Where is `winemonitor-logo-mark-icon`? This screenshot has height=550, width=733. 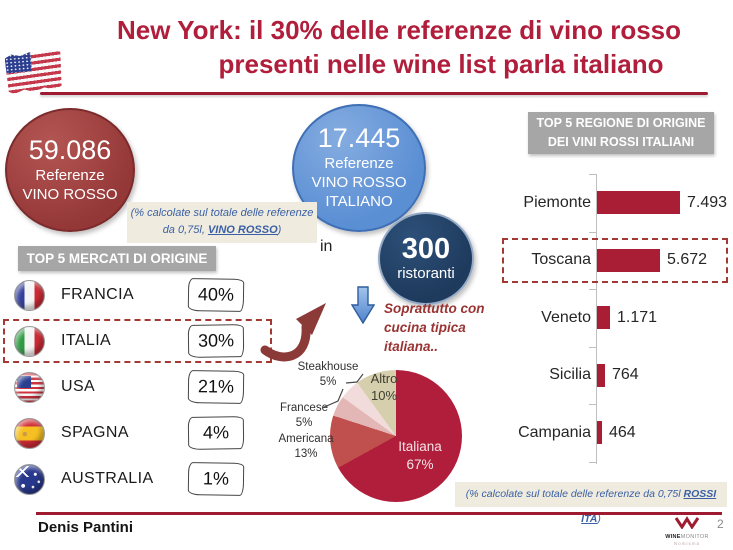 winemonitor-logo-mark-icon is located at coordinates (687, 523).